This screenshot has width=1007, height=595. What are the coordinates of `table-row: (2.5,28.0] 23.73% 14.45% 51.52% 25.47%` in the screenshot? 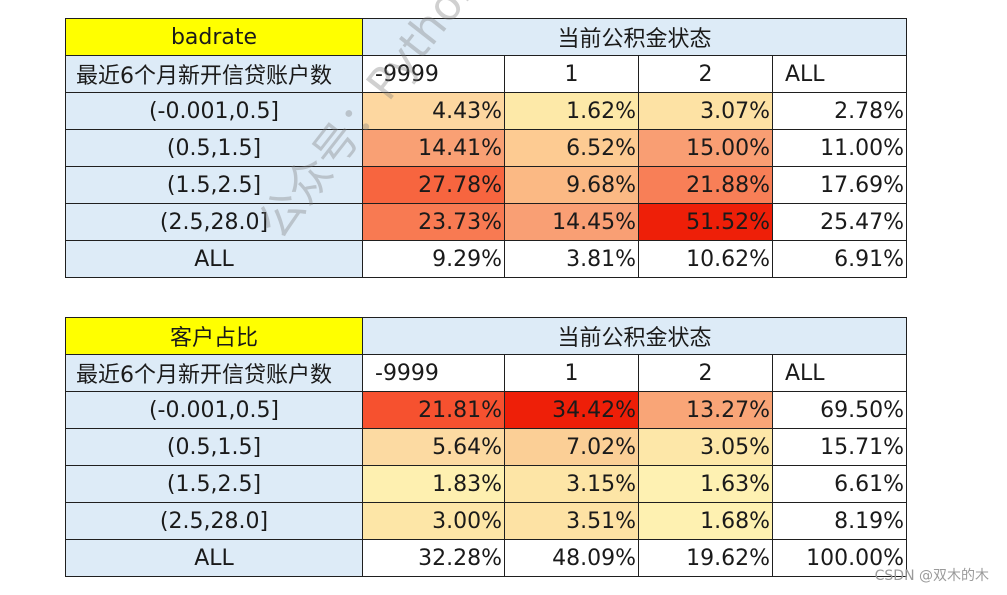 It's located at (486, 222).